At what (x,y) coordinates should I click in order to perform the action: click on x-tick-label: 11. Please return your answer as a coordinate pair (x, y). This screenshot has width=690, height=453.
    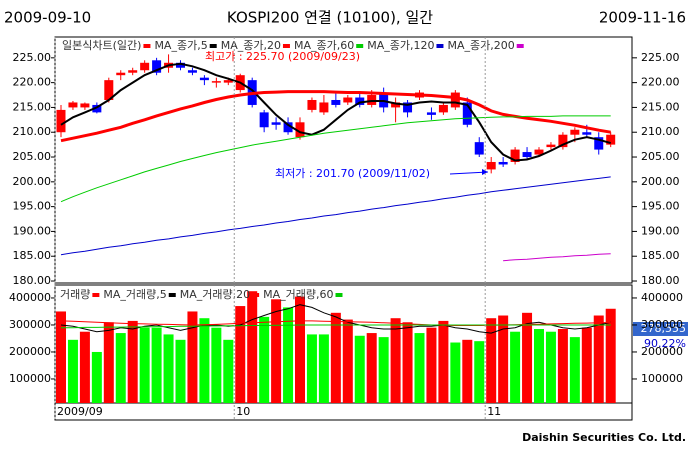
    Looking at the image, I should click on (494, 411).